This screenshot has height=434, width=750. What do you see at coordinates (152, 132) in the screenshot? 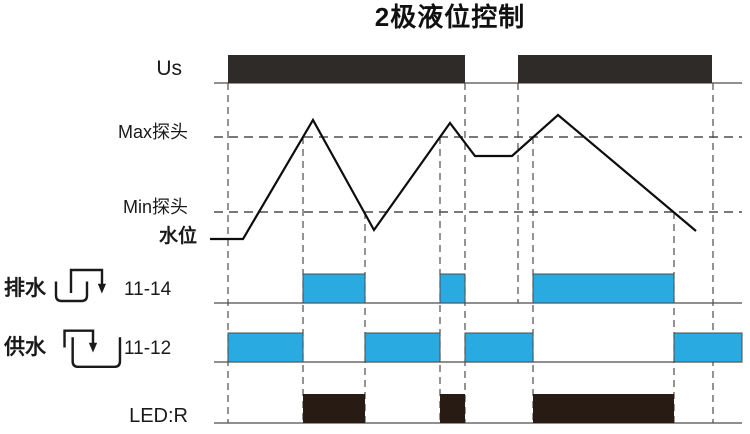
I see `max-probe-label: Max探头` at bounding box center [152, 132].